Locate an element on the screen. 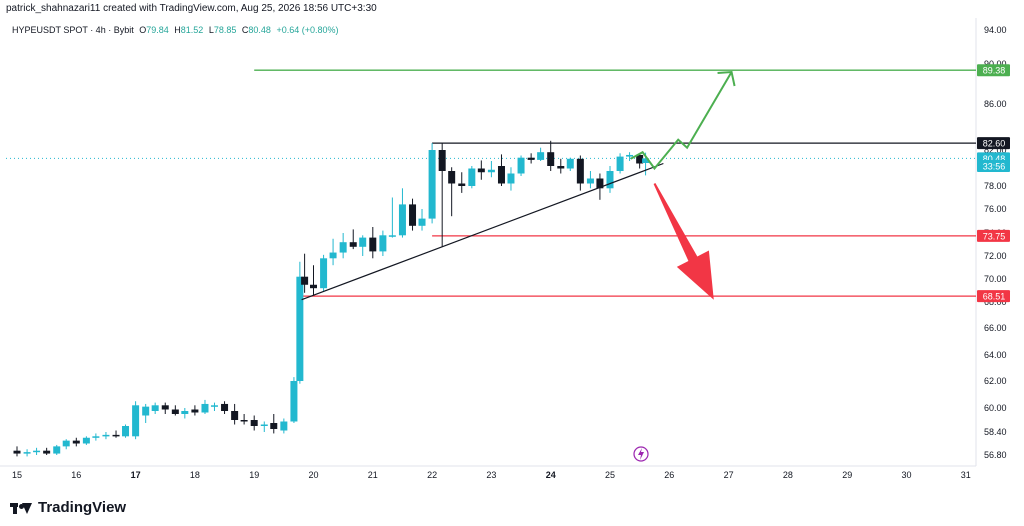 The height and width of the screenshot is (526, 1024). y-tick-label: 82.00 is located at coordinates (995, 150).